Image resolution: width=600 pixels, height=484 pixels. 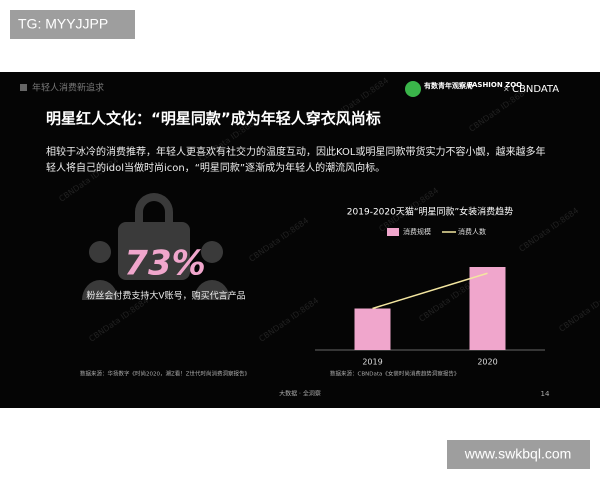 What do you see at coordinates (472, 231) in the screenshot?
I see `legend-label: 消费人数` at bounding box center [472, 231].